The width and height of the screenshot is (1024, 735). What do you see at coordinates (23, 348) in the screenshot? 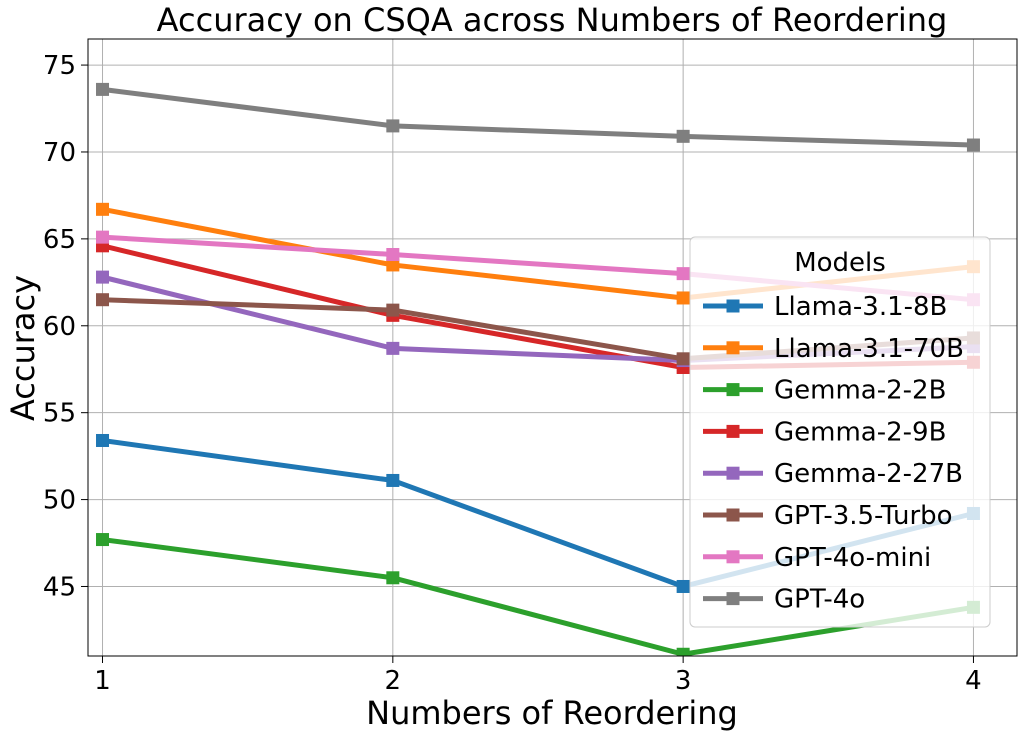
I see `y-axis-label: Accuracy` at bounding box center [23, 348].